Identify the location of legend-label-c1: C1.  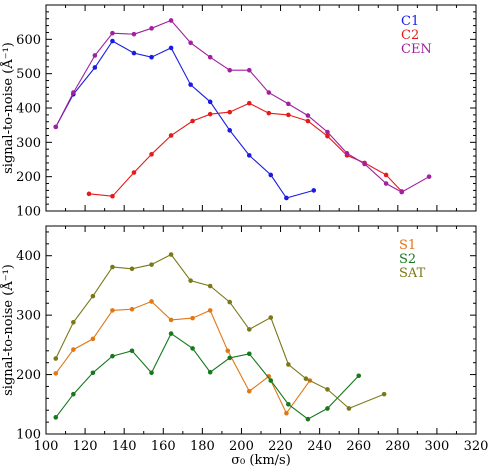
(410, 21).